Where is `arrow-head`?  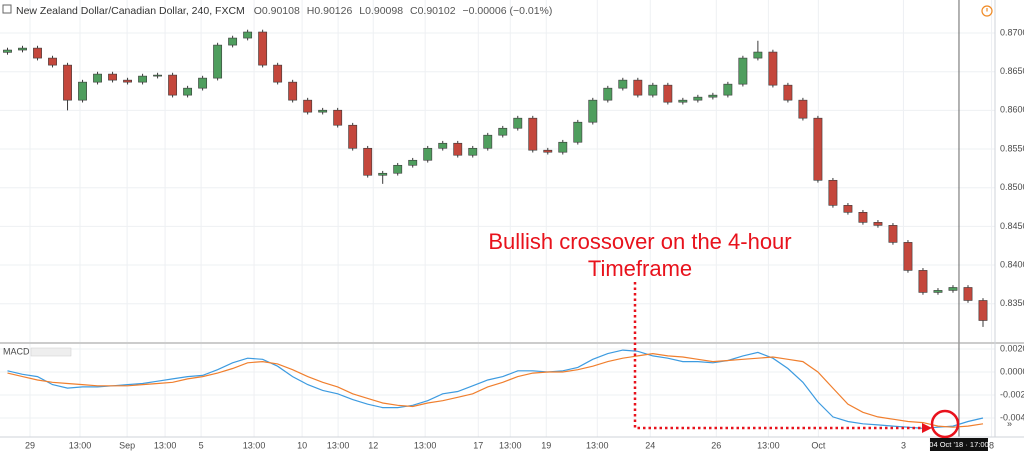 arrow-head is located at coordinates (927, 428).